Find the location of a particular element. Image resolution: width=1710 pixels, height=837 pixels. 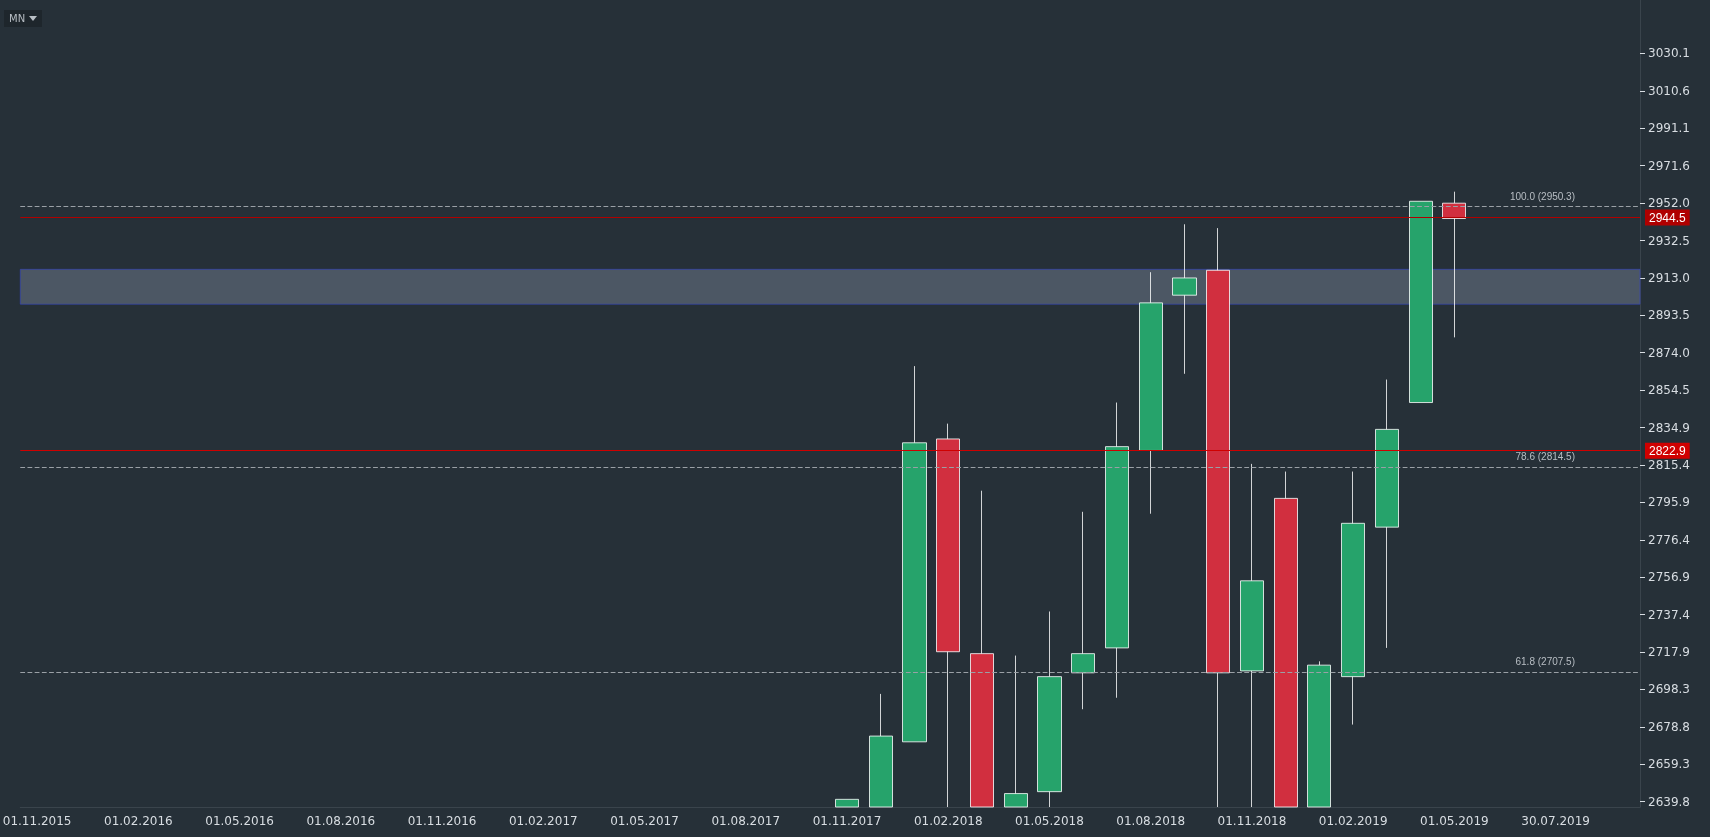

y-tick-label: 2717.9 is located at coordinates (1669, 651).